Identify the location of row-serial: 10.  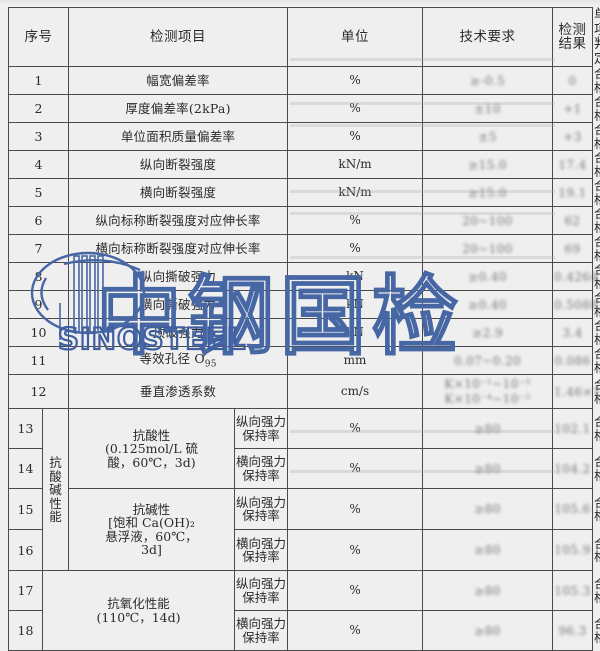
(38, 333).